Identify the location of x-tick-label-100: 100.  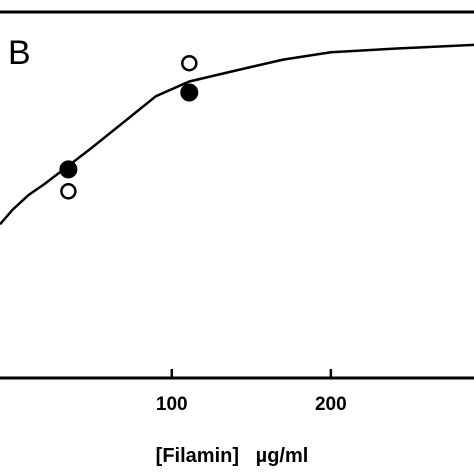
(172, 404).